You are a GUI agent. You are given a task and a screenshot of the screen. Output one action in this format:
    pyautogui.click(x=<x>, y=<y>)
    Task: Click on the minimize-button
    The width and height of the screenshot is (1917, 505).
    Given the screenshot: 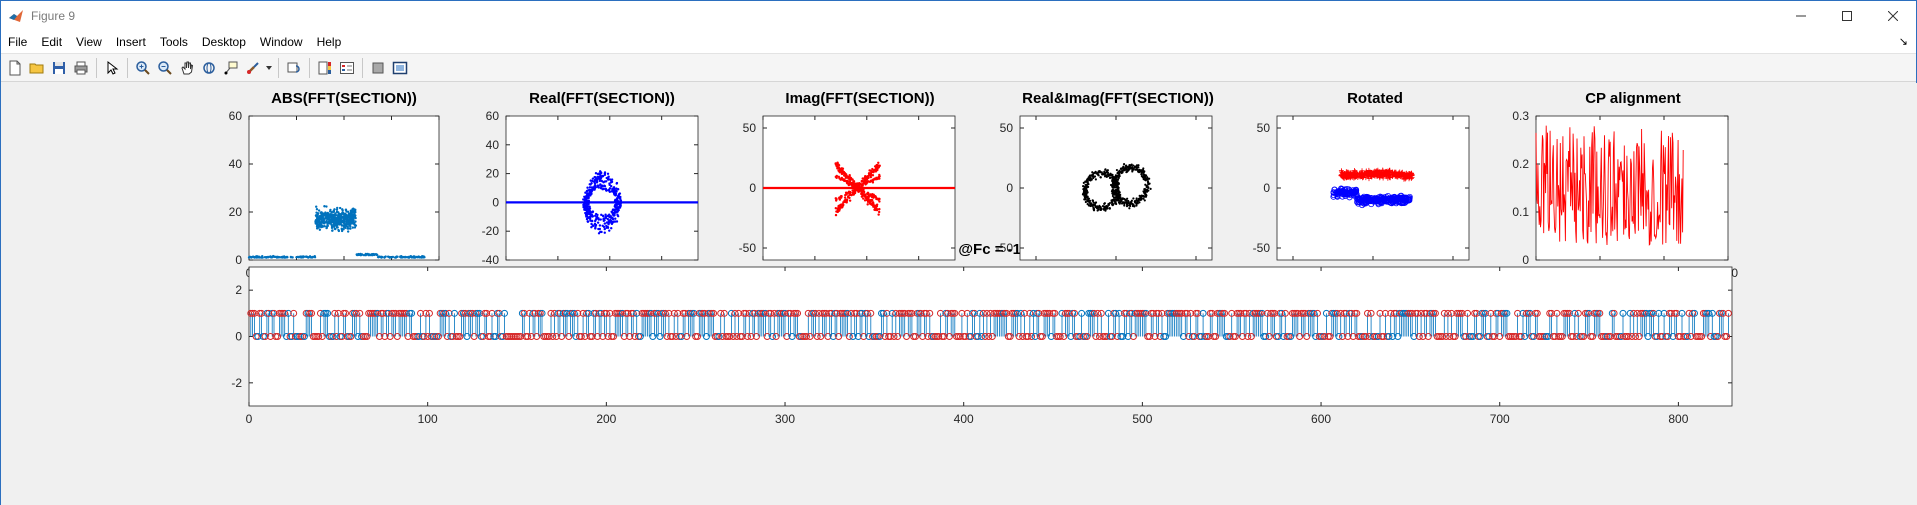 What is the action you would take?
    pyautogui.click(x=1801, y=16)
    